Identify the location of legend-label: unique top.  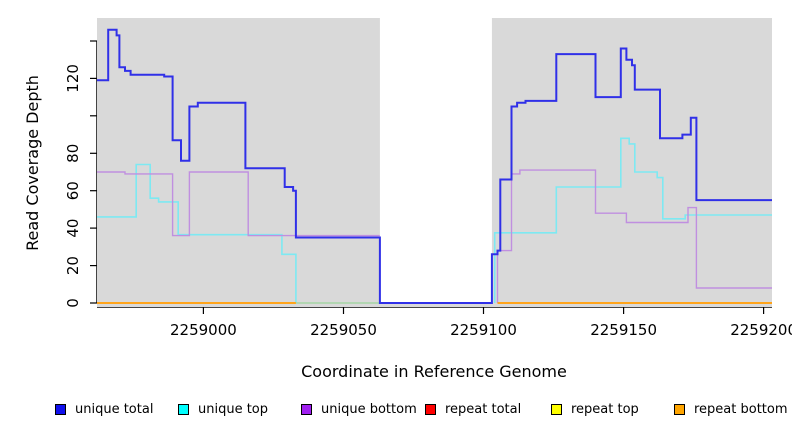
(233, 409).